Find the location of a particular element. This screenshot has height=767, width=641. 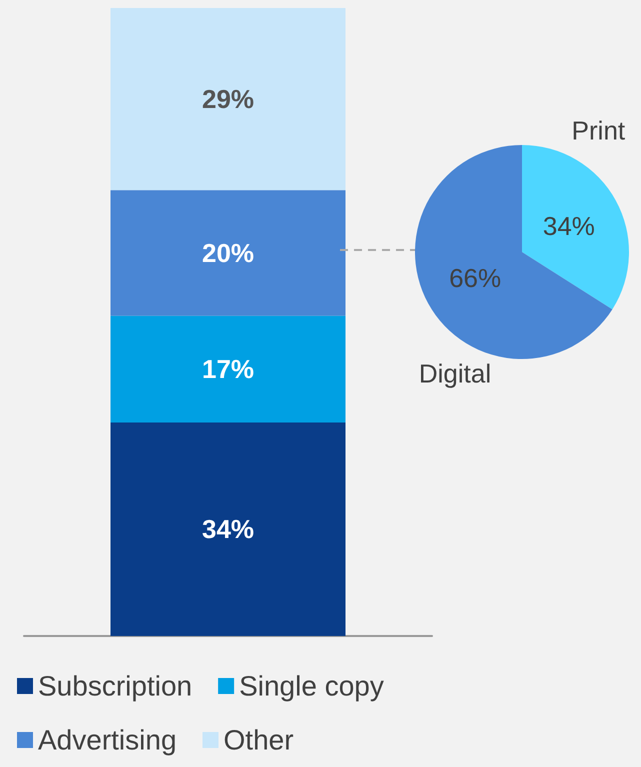

data-label: 29% is located at coordinates (228, 99).